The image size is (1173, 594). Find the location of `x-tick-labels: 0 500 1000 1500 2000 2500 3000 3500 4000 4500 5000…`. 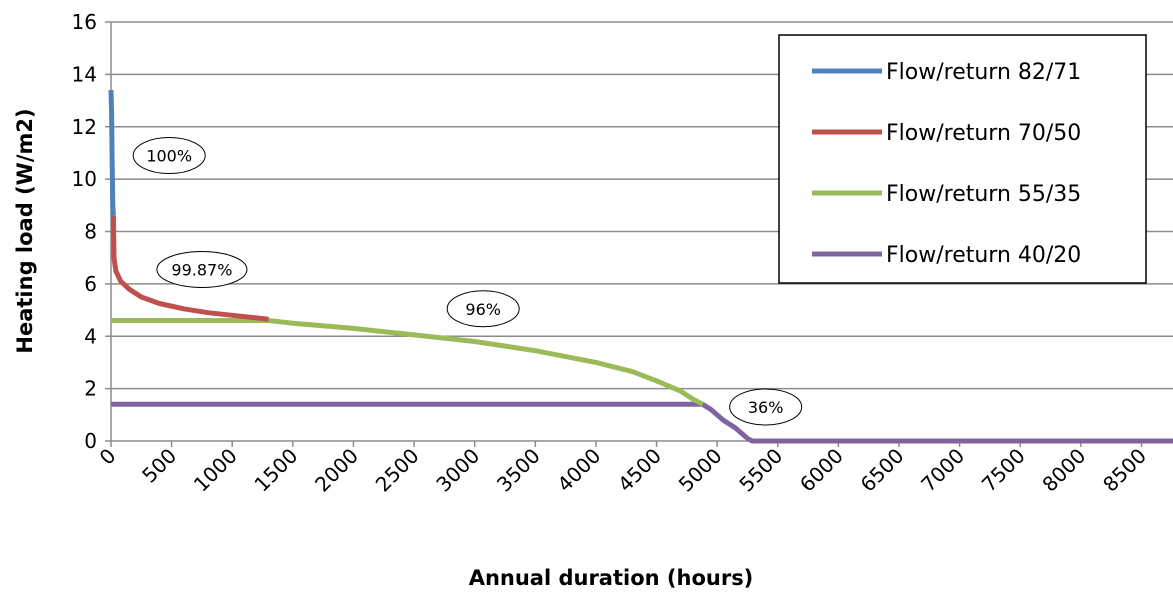

x-tick-labels: 0 500 1000 1500 2000 2500 3000 3500 4000 4500 5000… is located at coordinates (623, 470).